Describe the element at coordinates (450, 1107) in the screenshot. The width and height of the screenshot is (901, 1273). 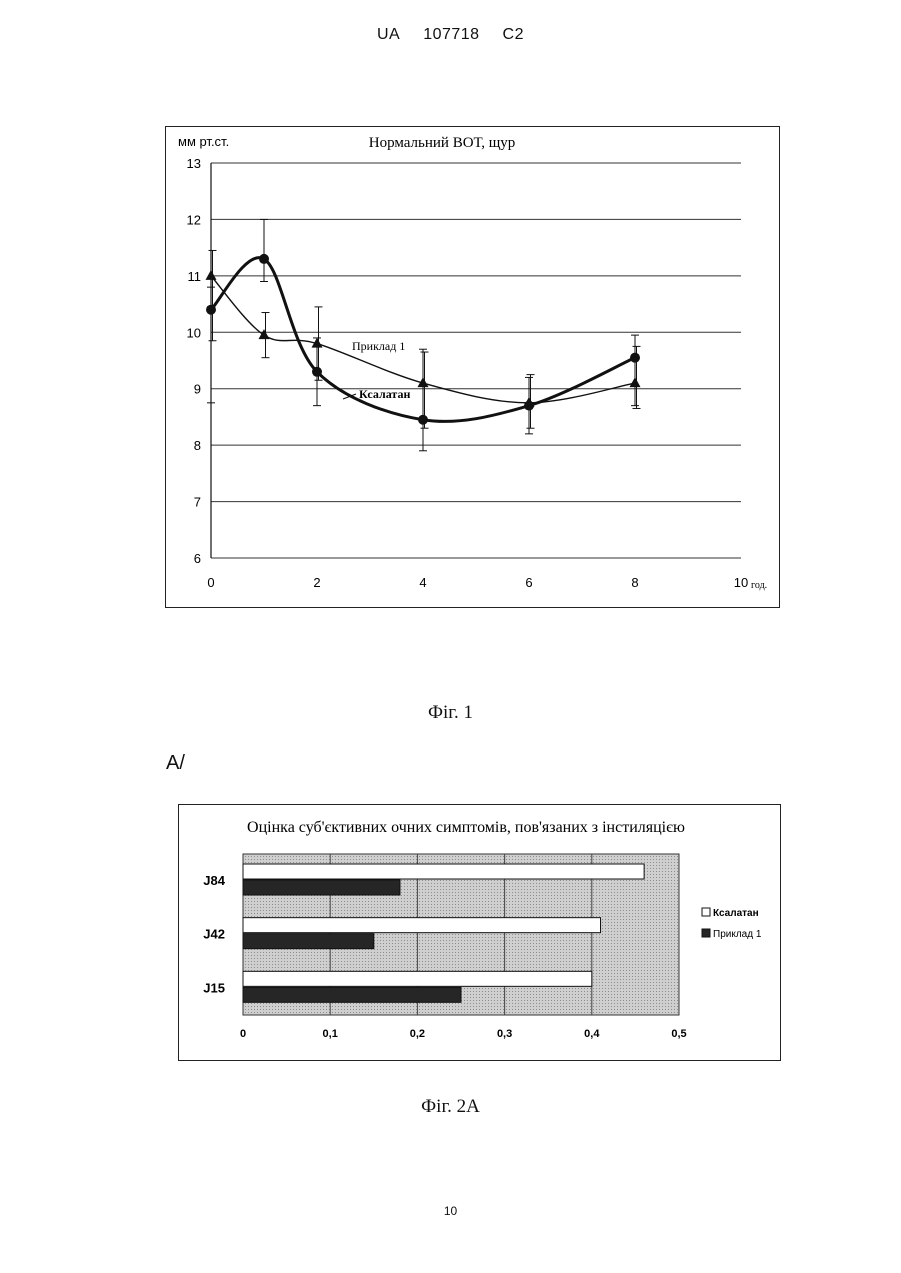
I see `figure-2a-caption: Фіг. 2A` at that location.